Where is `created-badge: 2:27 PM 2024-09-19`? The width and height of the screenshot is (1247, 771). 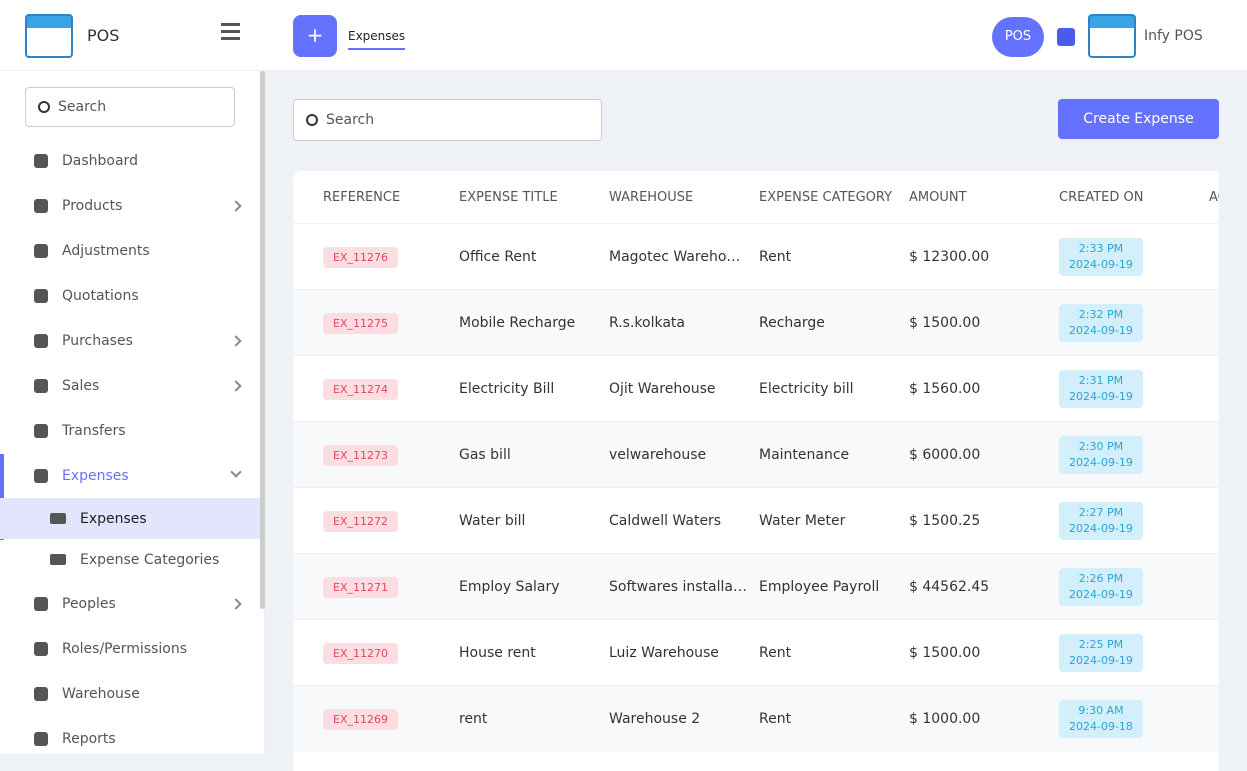
created-badge: 2:27 PM 2024-09-19 is located at coordinates (1101, 521).